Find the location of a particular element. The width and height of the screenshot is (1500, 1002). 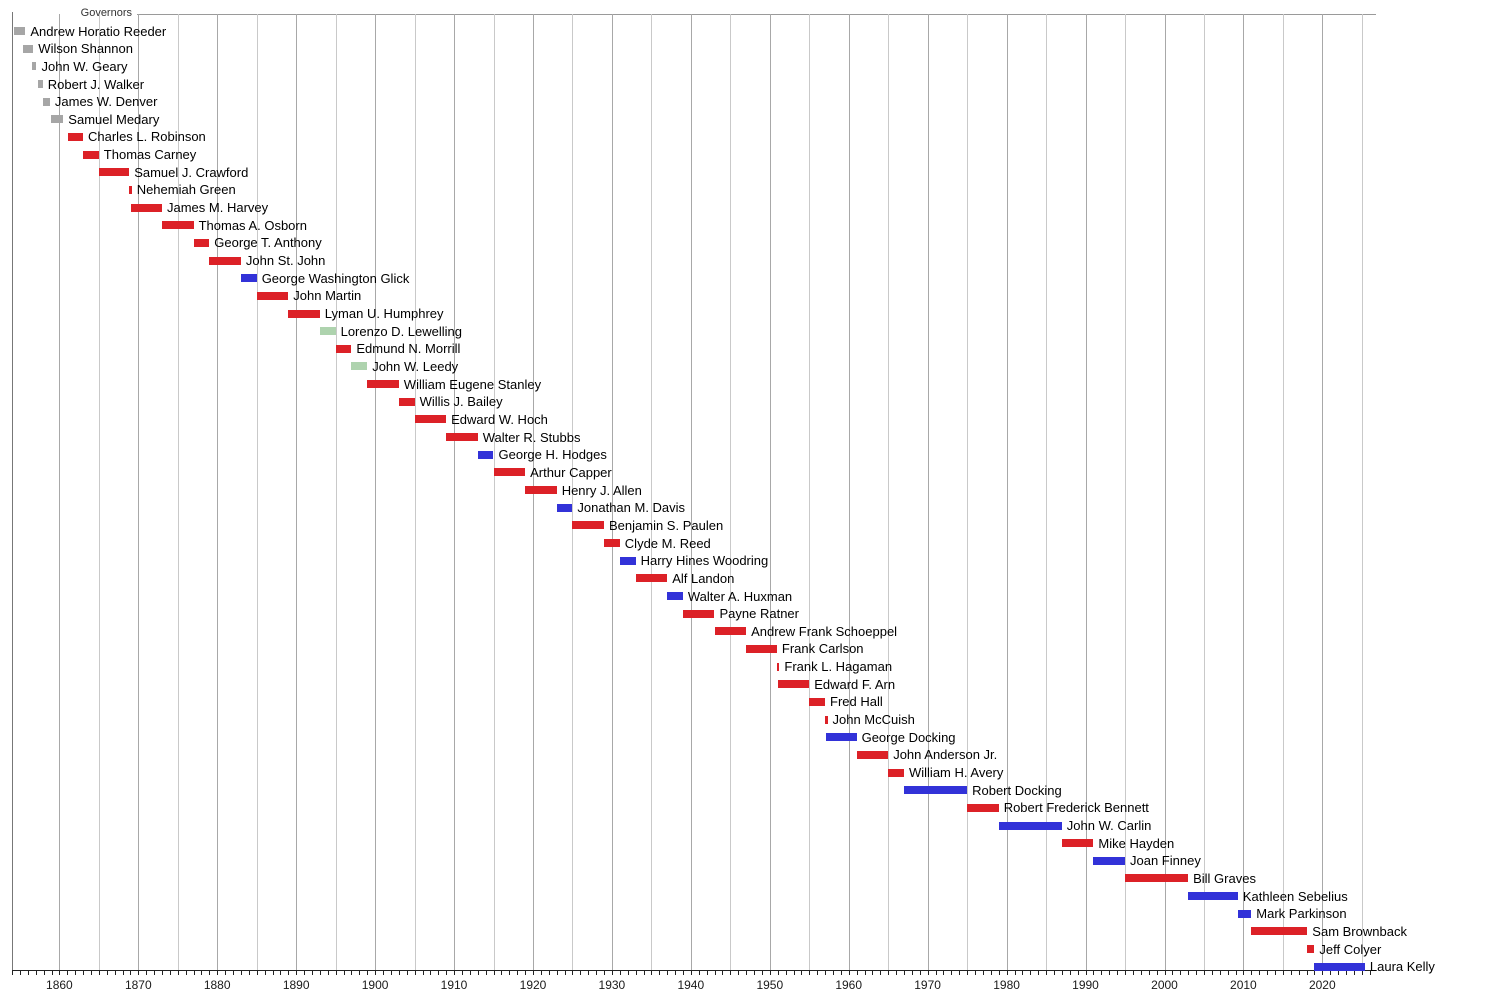

x-axis-tick-label: 1960 is located at coordinates (849, 985).